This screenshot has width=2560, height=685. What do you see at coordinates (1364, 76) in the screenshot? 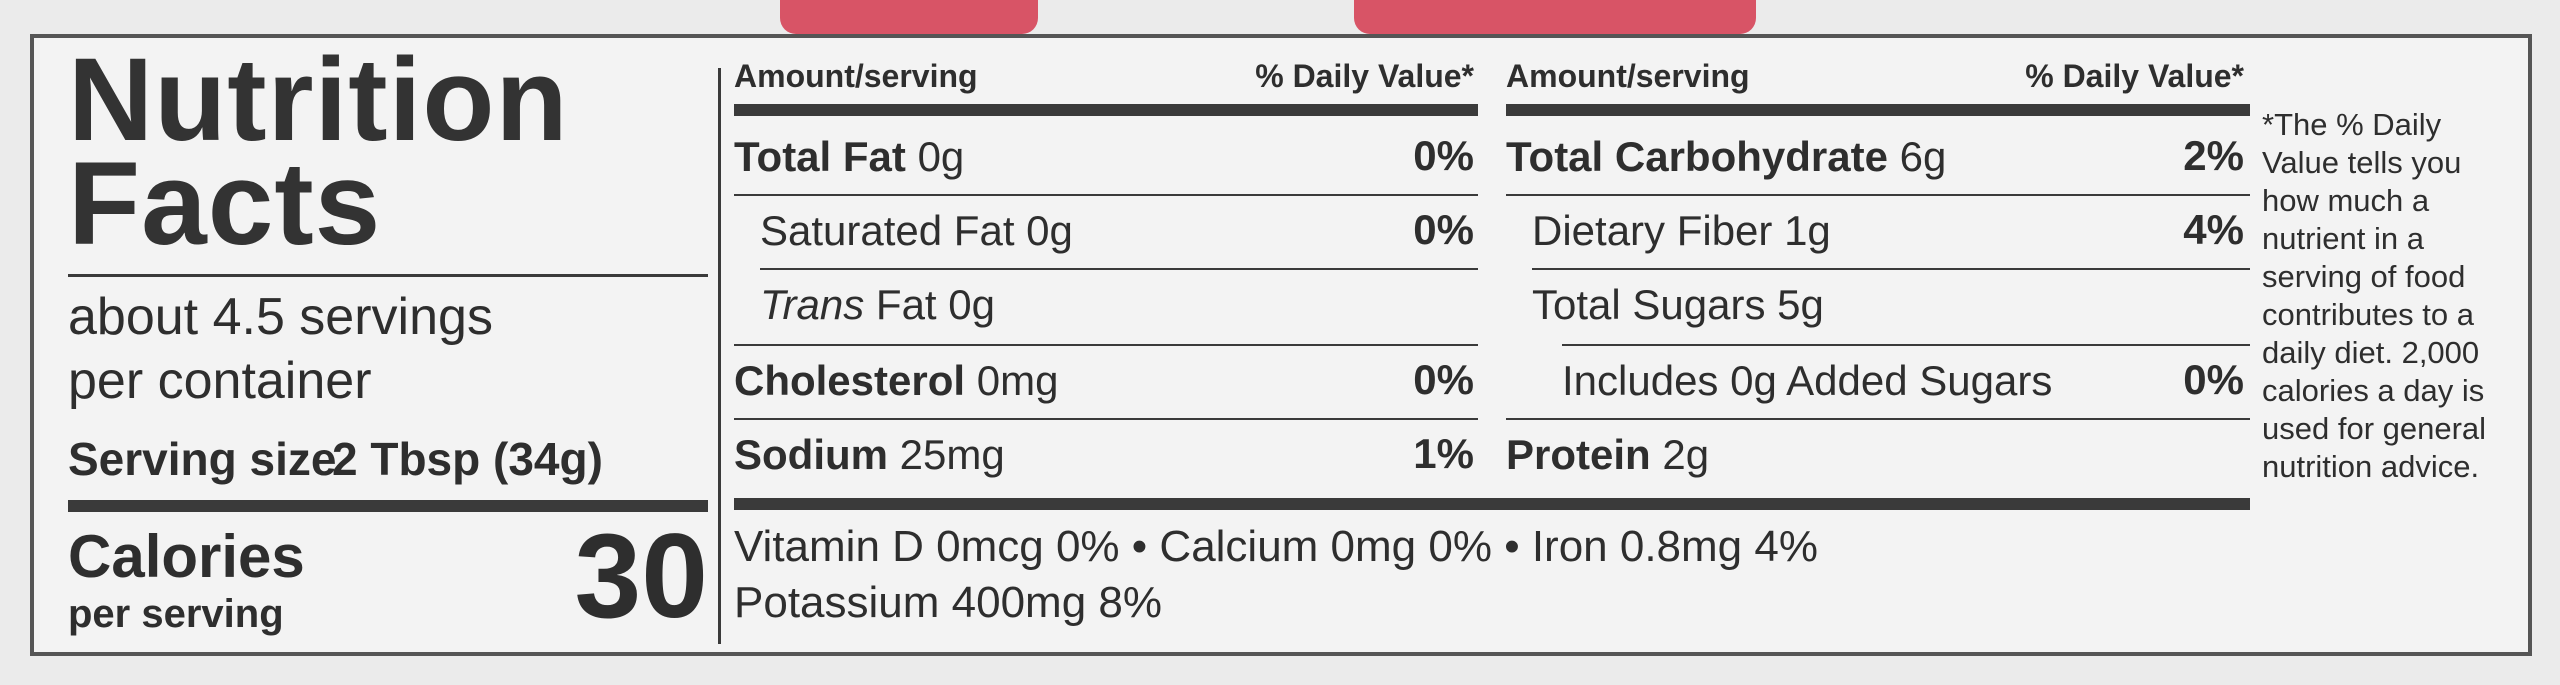
I see `left-header-dv: % Daily Value*` at bounding box center [1364, 76].